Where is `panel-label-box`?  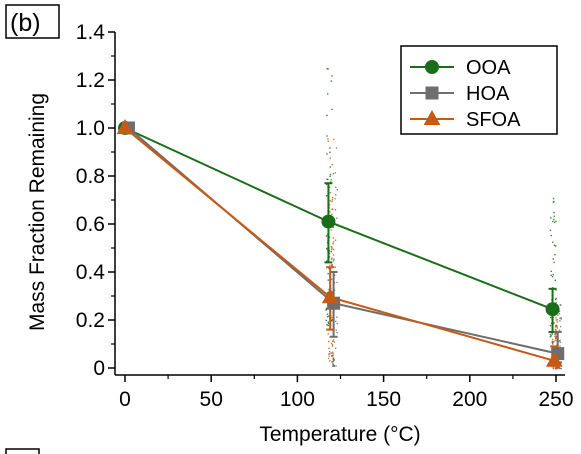 panel-label-box is located at coordinates (32, 21).